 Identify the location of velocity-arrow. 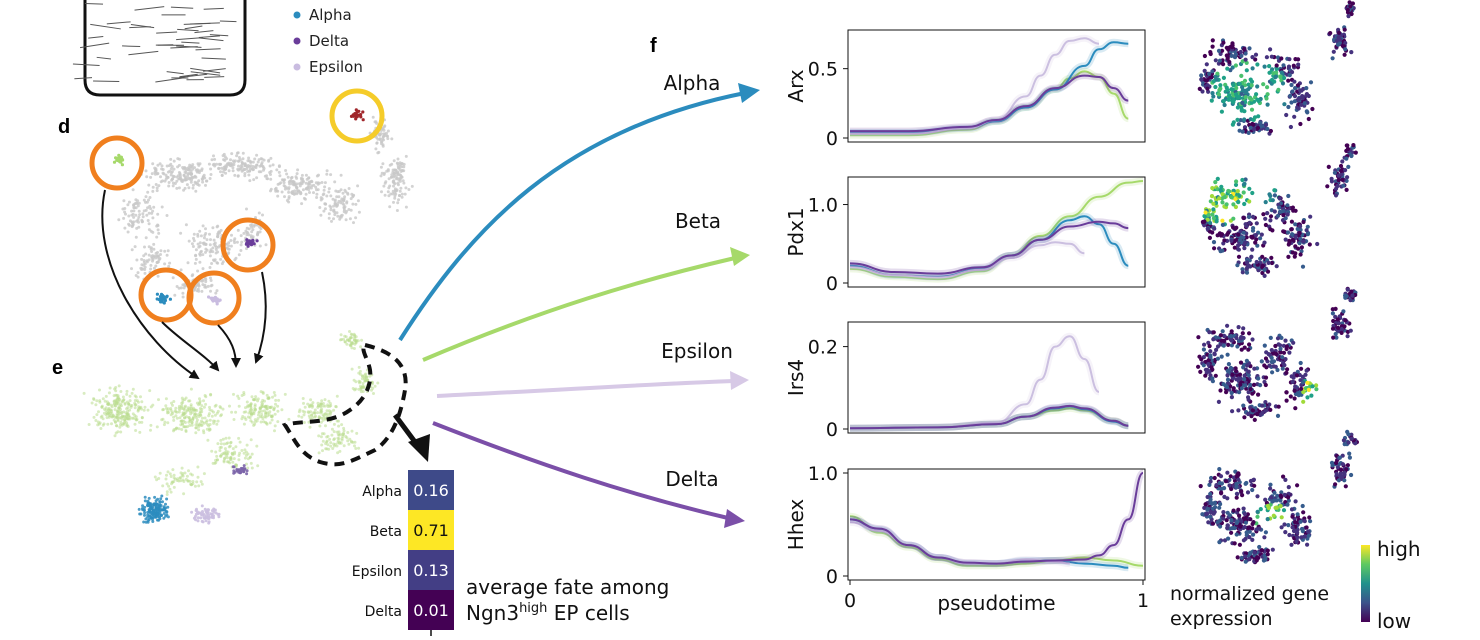
(118, 23).